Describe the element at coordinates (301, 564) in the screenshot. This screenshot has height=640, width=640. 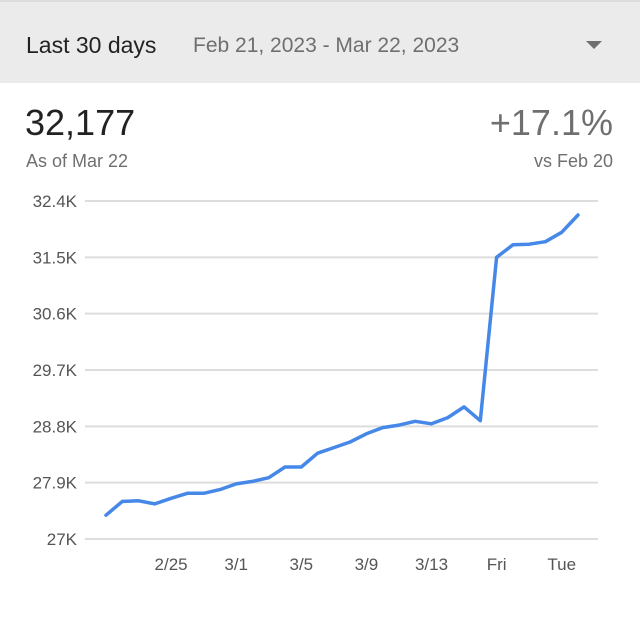
I see `x-tick-label: 3/5` at that location.